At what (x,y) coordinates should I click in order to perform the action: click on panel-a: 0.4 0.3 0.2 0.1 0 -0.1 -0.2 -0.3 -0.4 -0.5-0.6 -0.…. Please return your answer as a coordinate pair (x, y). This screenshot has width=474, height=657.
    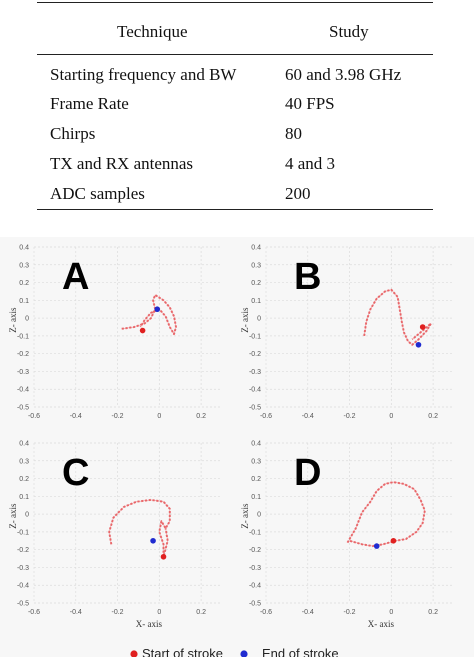
    Looking at the image, I should click on (115, 332).